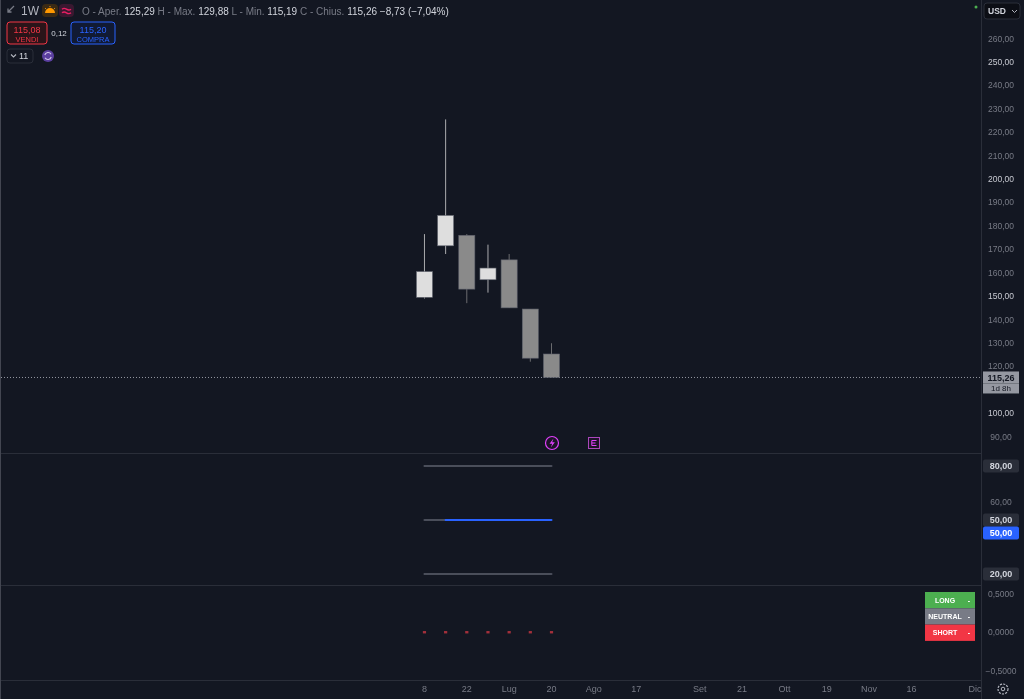  I want to click on x-tick-label: 16, so click(911, 689).